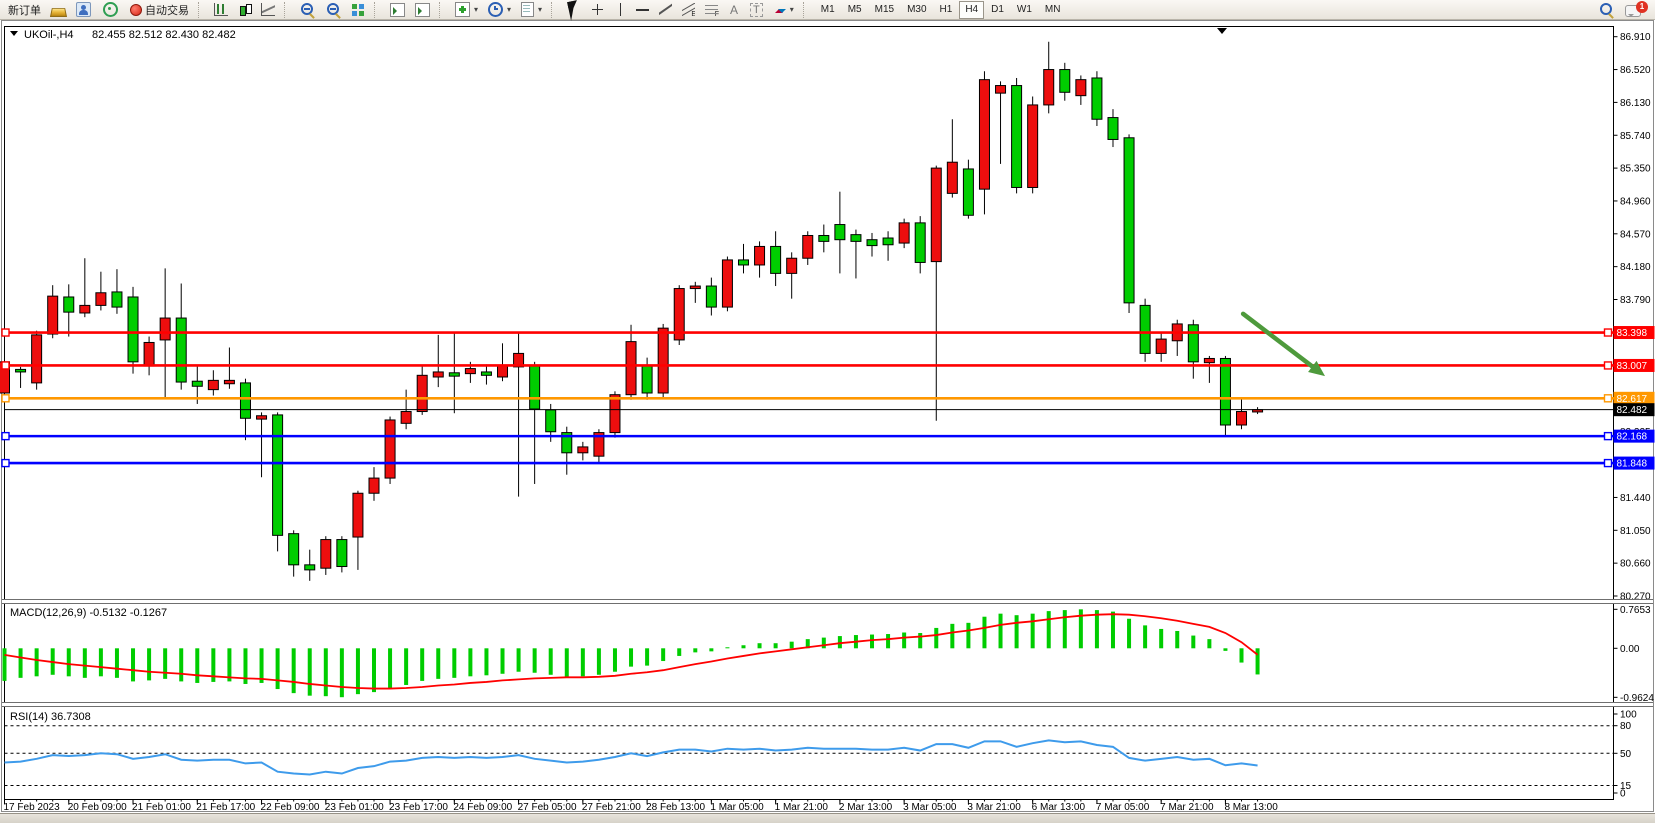 This screenshot has height=823, width=1655. What do you see at coordinates (972, 9) in the screenshot?
I see `timeframe-h4-button: H4` at bounding box center [972, 9].